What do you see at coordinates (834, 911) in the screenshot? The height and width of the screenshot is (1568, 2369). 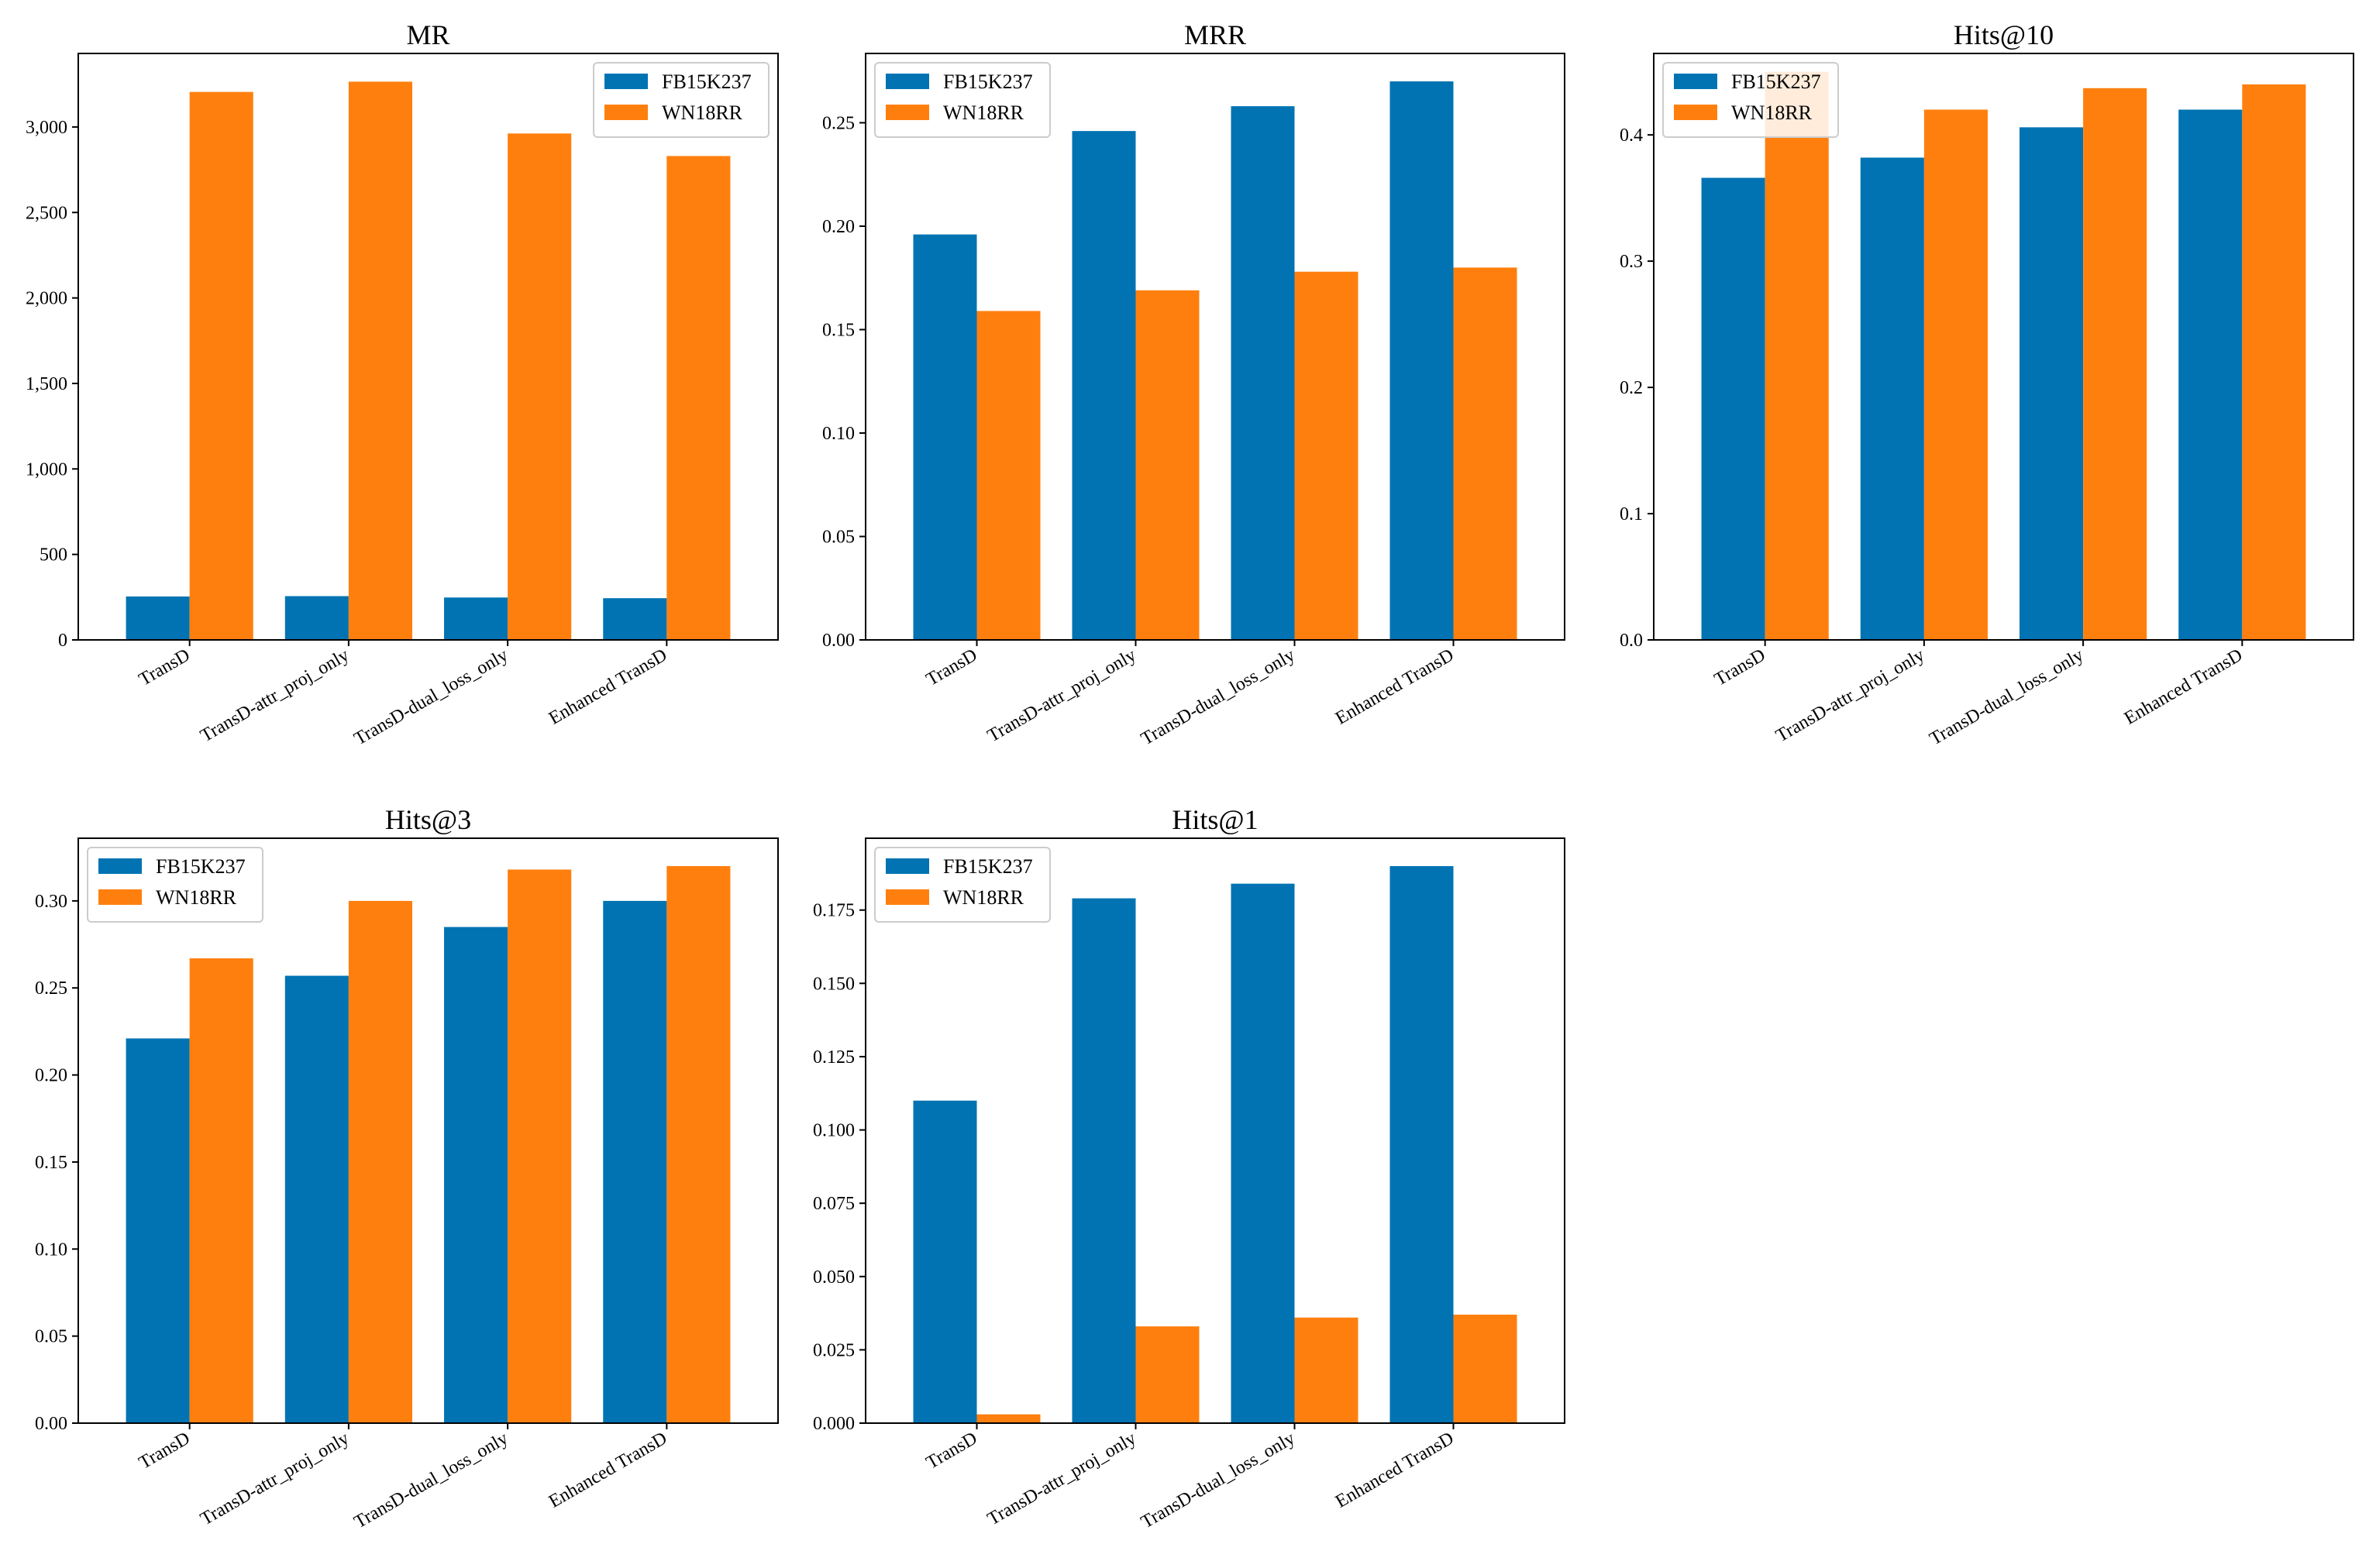 I see `y-tick-label: 0.175` at bounding box center [834, 911].